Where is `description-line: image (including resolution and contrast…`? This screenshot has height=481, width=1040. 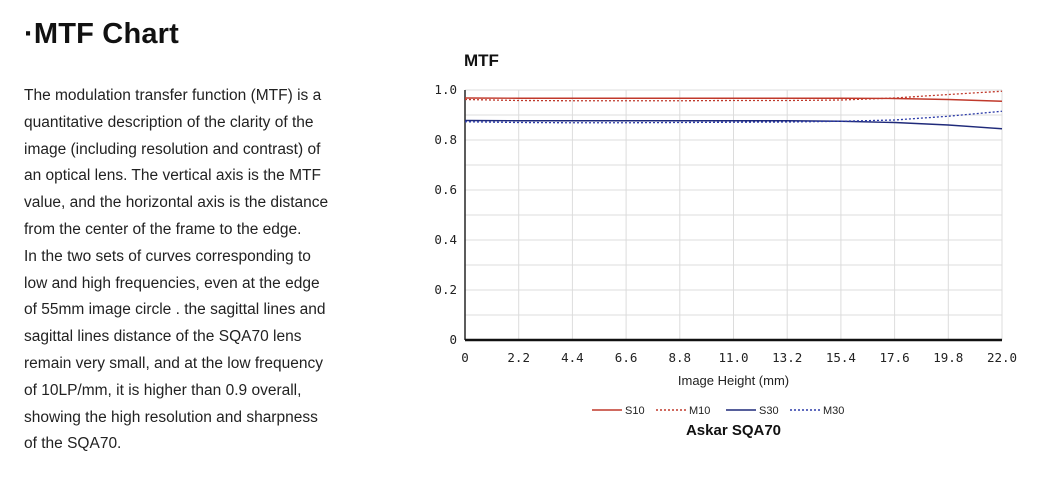 description-line: image (including resolution and contrast… is located at coordinates (172, 149).